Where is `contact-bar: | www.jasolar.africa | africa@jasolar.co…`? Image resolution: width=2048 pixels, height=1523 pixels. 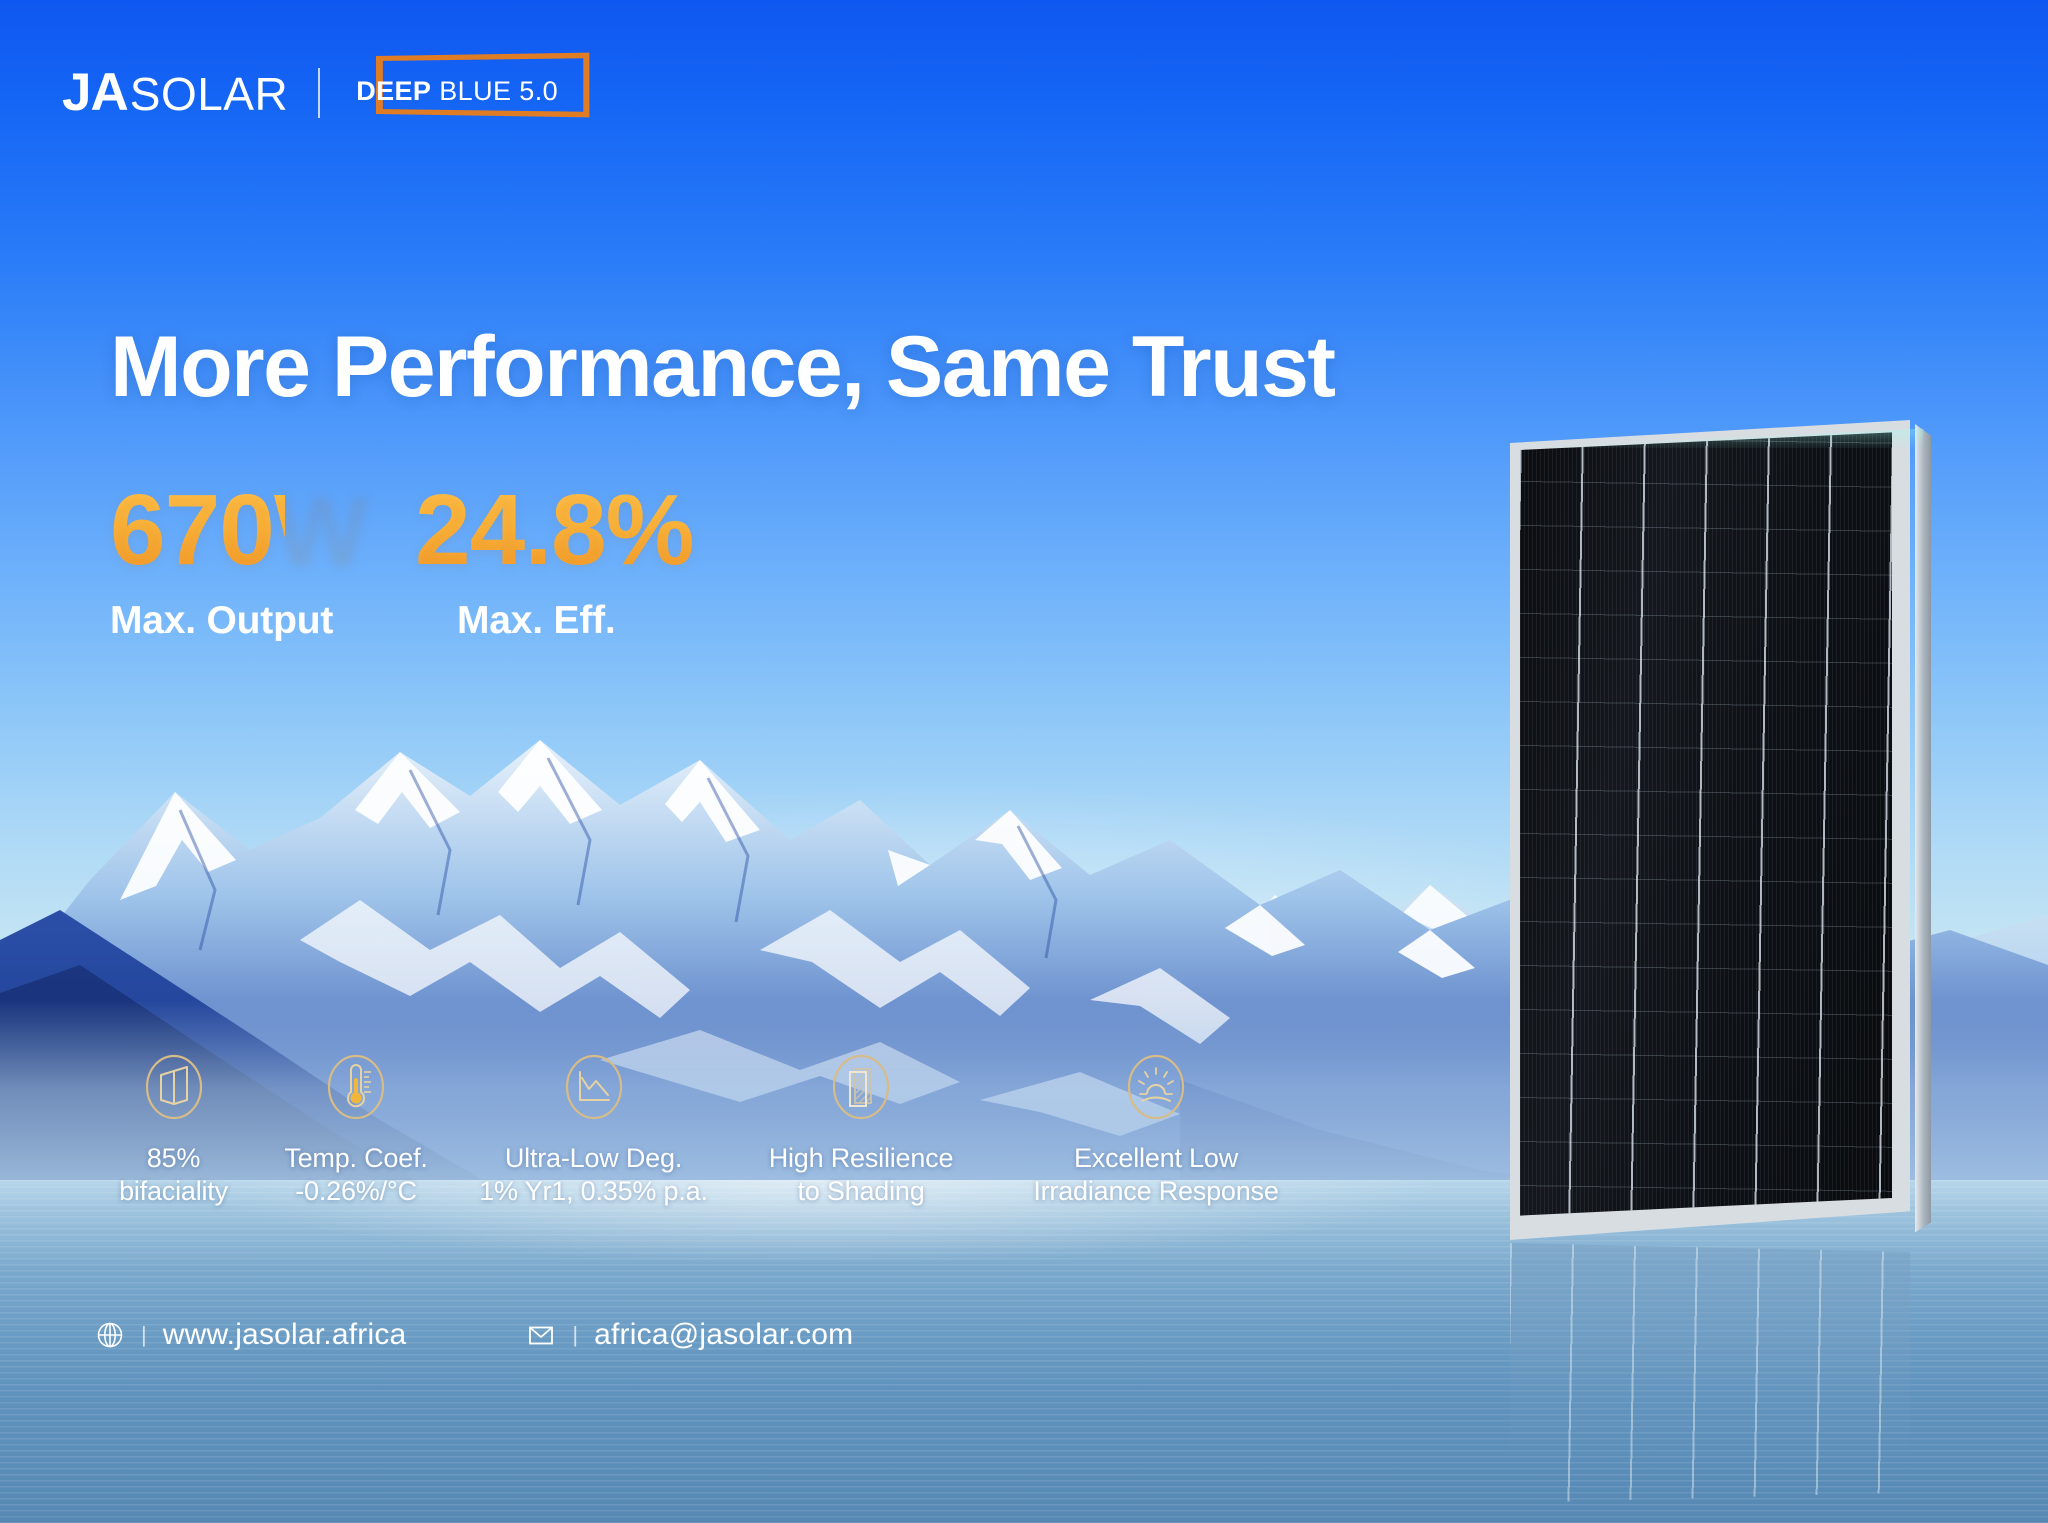 contact-bar: | www.jasolar.africa | africa@jasolar.co… is located at coordinates (474, 1335).